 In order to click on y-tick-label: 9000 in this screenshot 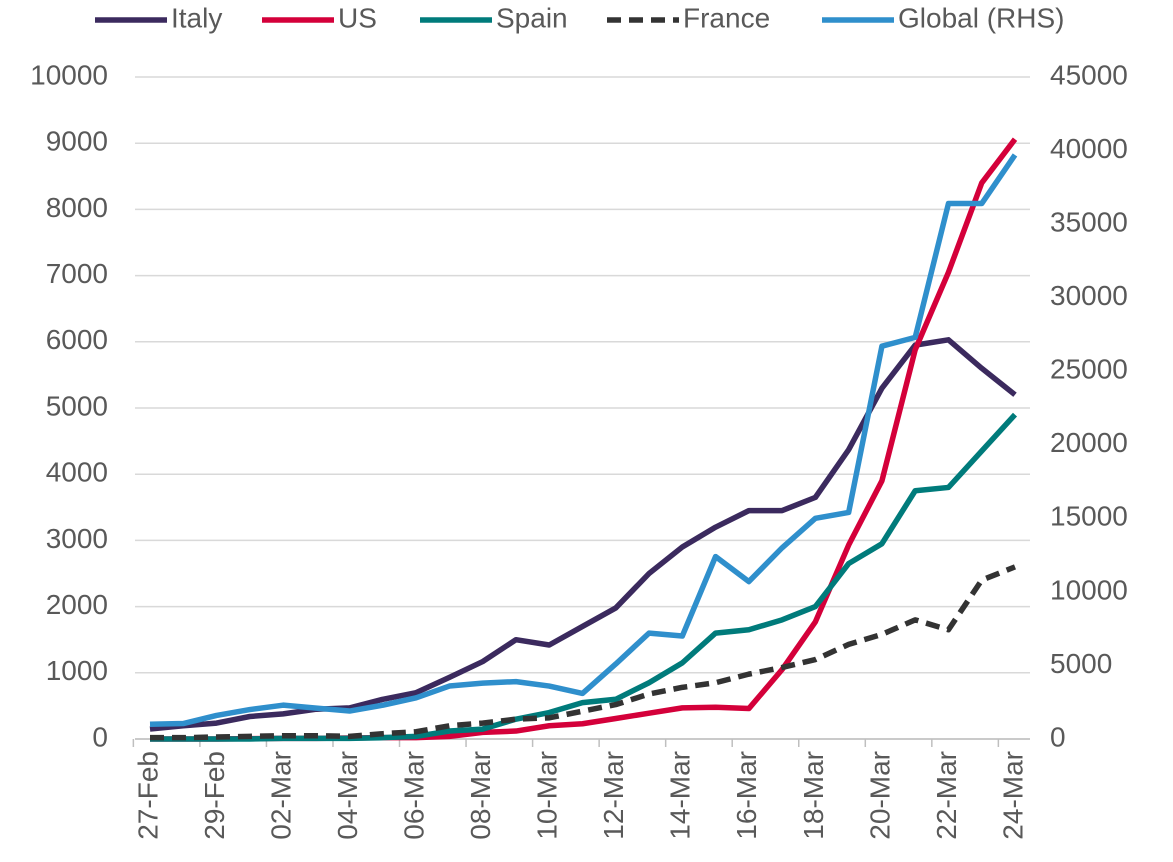, I will do `click(77, 141)`.